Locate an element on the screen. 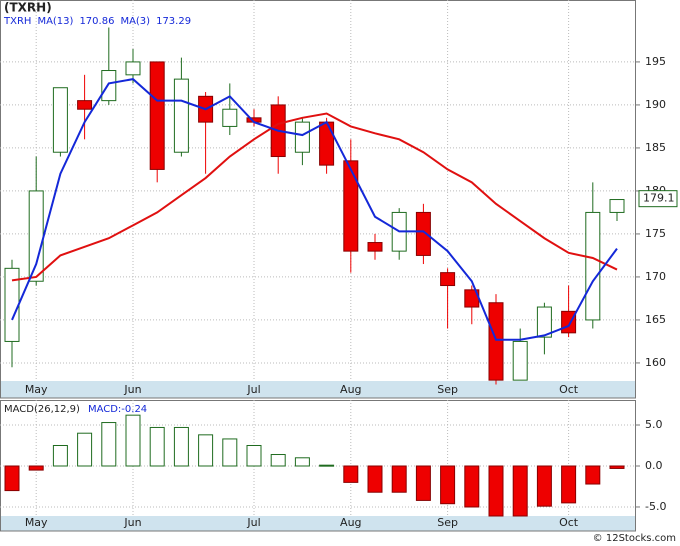  legend-title: TXRH is located at coordinates (17, 21).